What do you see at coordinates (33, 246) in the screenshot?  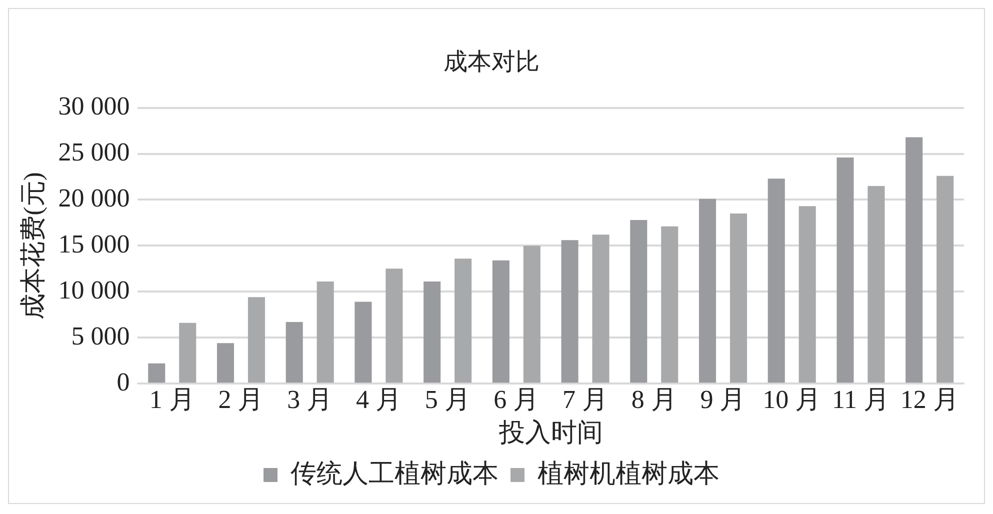 I see `y-axis-title: 成本花费(元)` at bounding box center [33, 246].